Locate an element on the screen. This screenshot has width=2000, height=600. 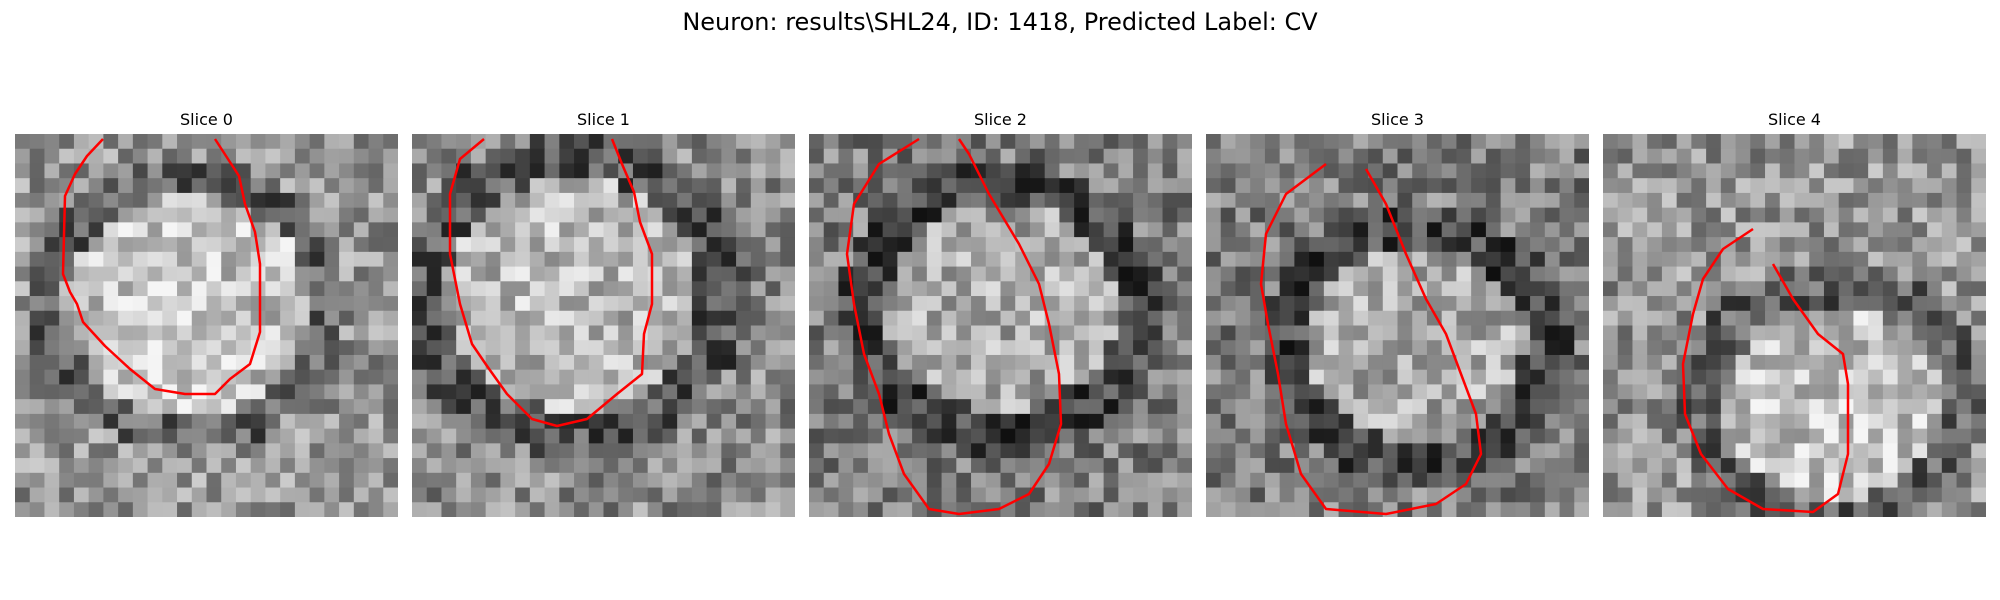
slice-panel-1: Slice 1 is located at coordinates (603, 312).